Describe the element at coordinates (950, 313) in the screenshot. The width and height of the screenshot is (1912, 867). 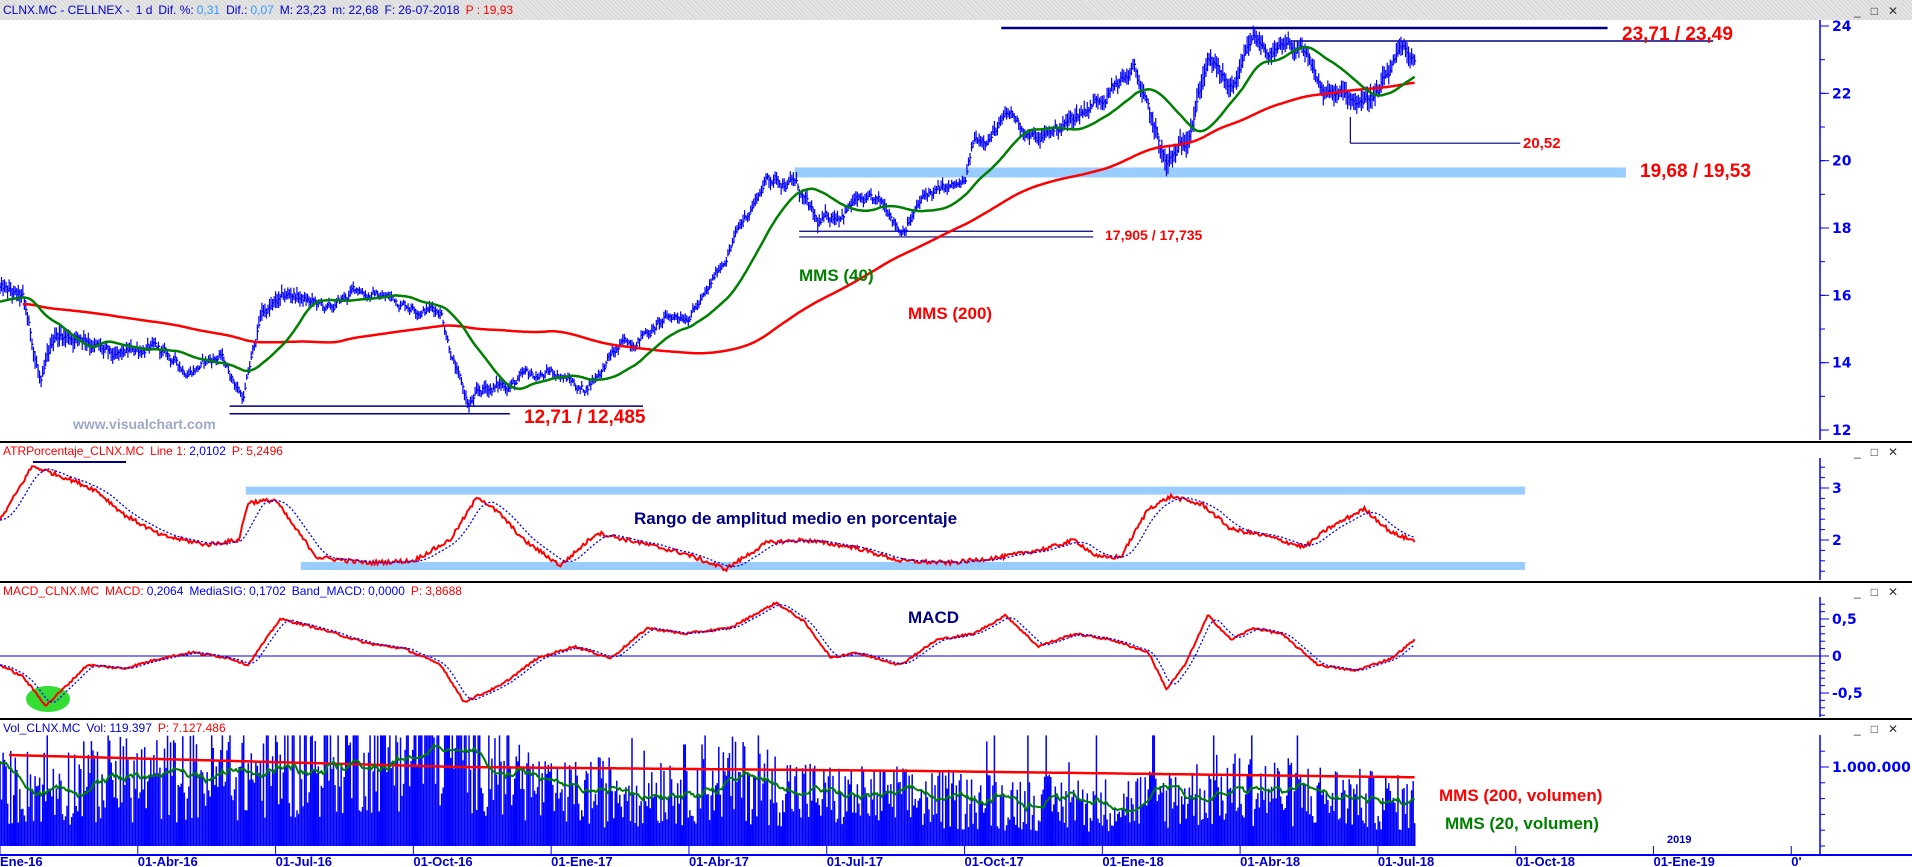
I see `mms200-label: MMS (200)` at that location.